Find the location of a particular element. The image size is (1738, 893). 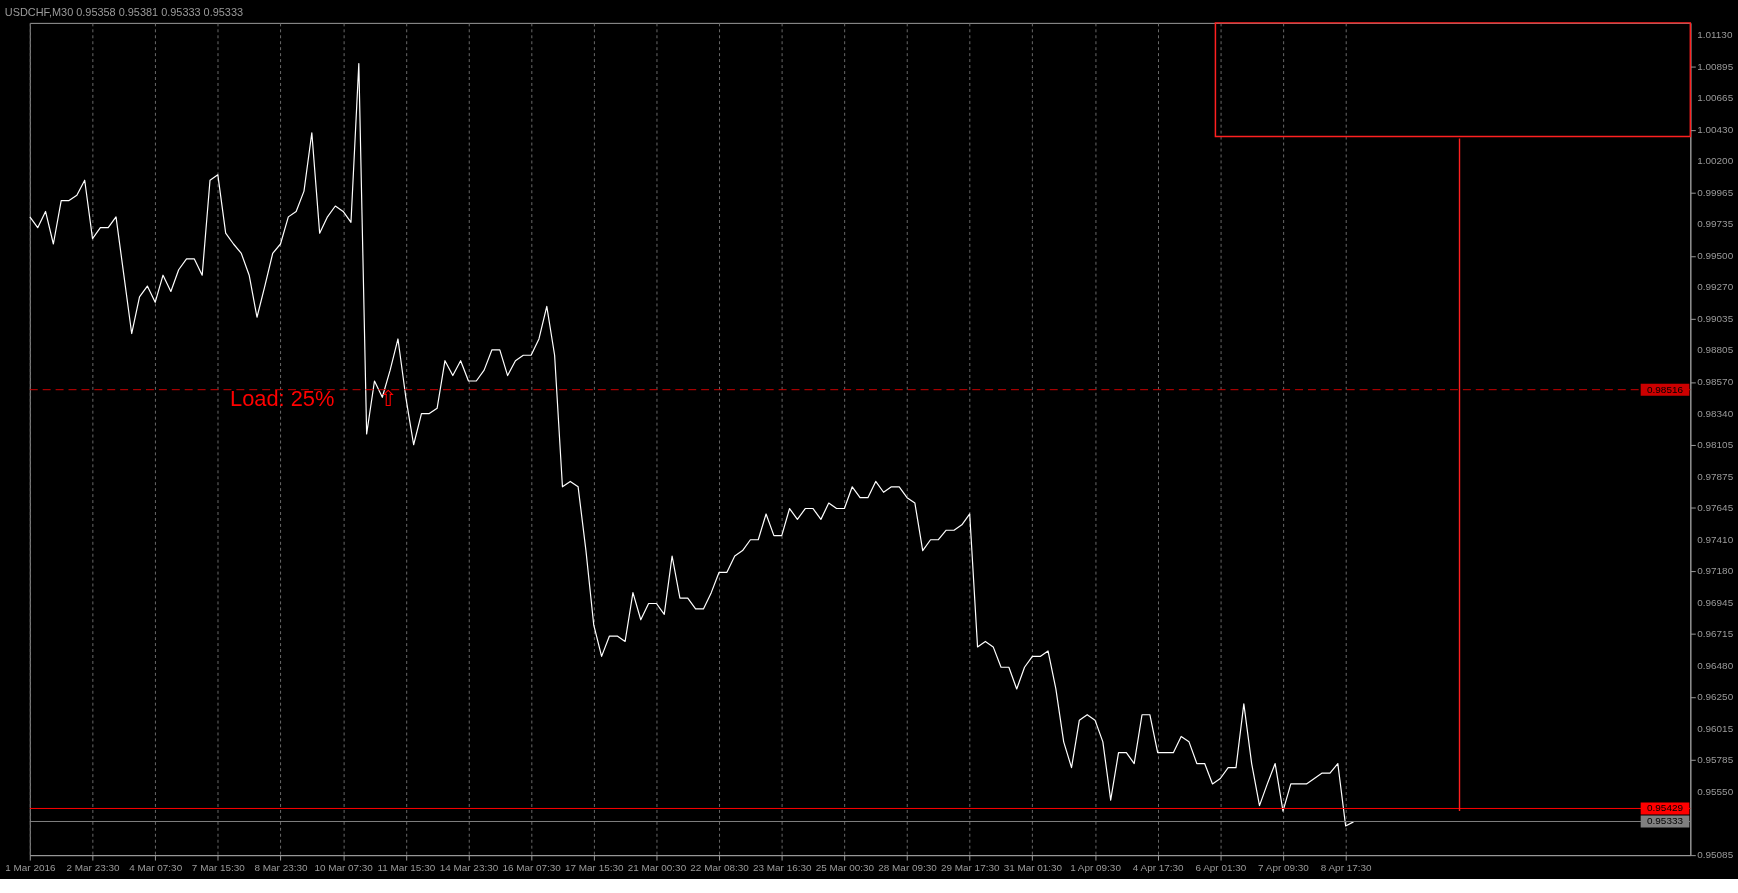

x-tick-label: 28 Mar 09:30 is located at coordinates (908, 867).